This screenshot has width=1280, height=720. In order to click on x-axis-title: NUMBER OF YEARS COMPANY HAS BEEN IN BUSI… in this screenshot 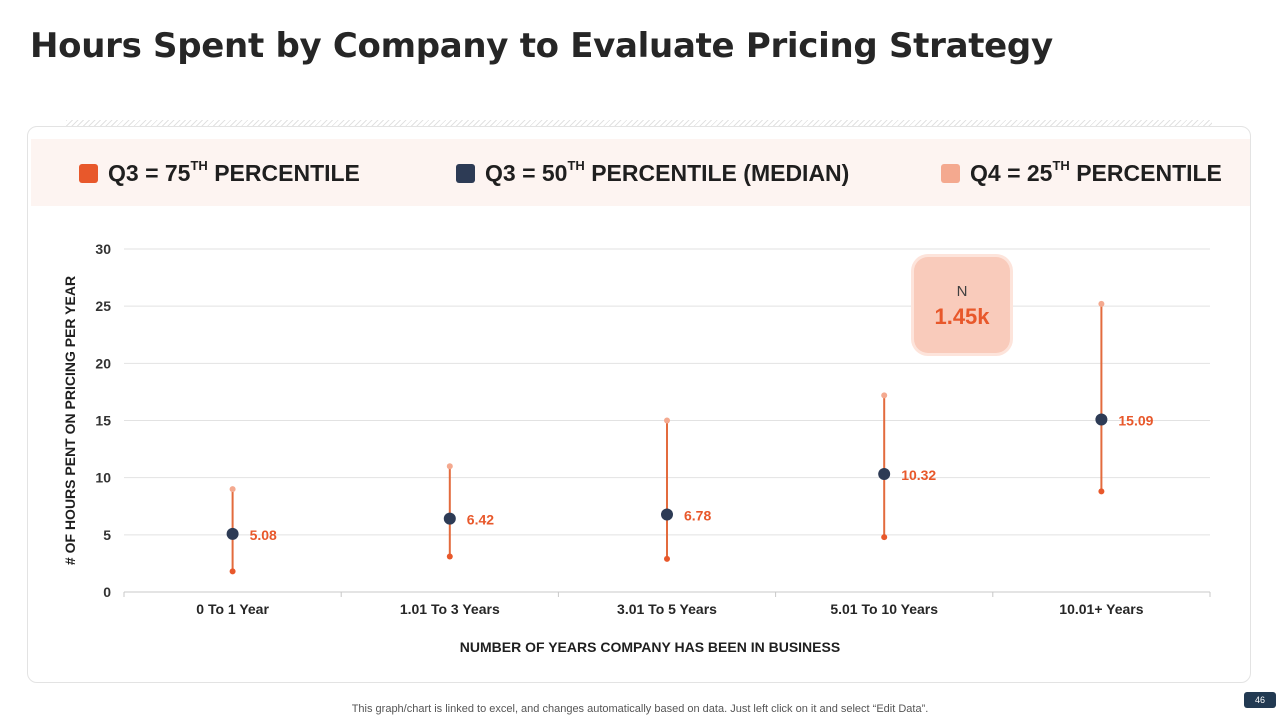, I will do `click(650, 647)`.